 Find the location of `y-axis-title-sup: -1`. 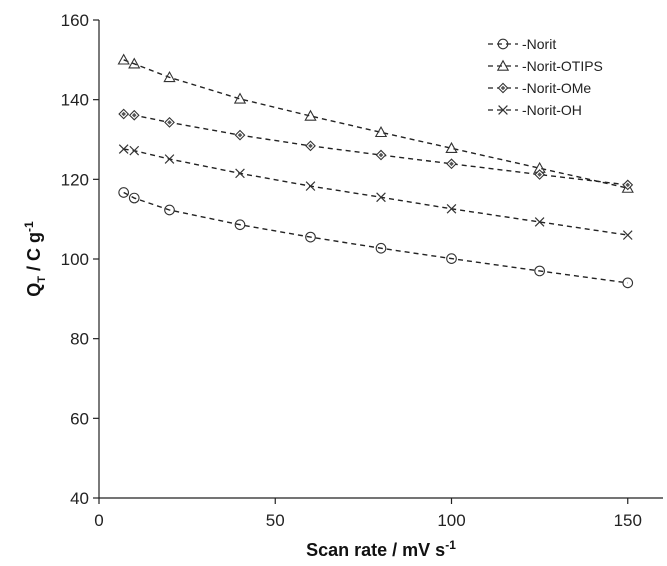

y-axis-title-sup: -1 is located at coordinates (29, 226).